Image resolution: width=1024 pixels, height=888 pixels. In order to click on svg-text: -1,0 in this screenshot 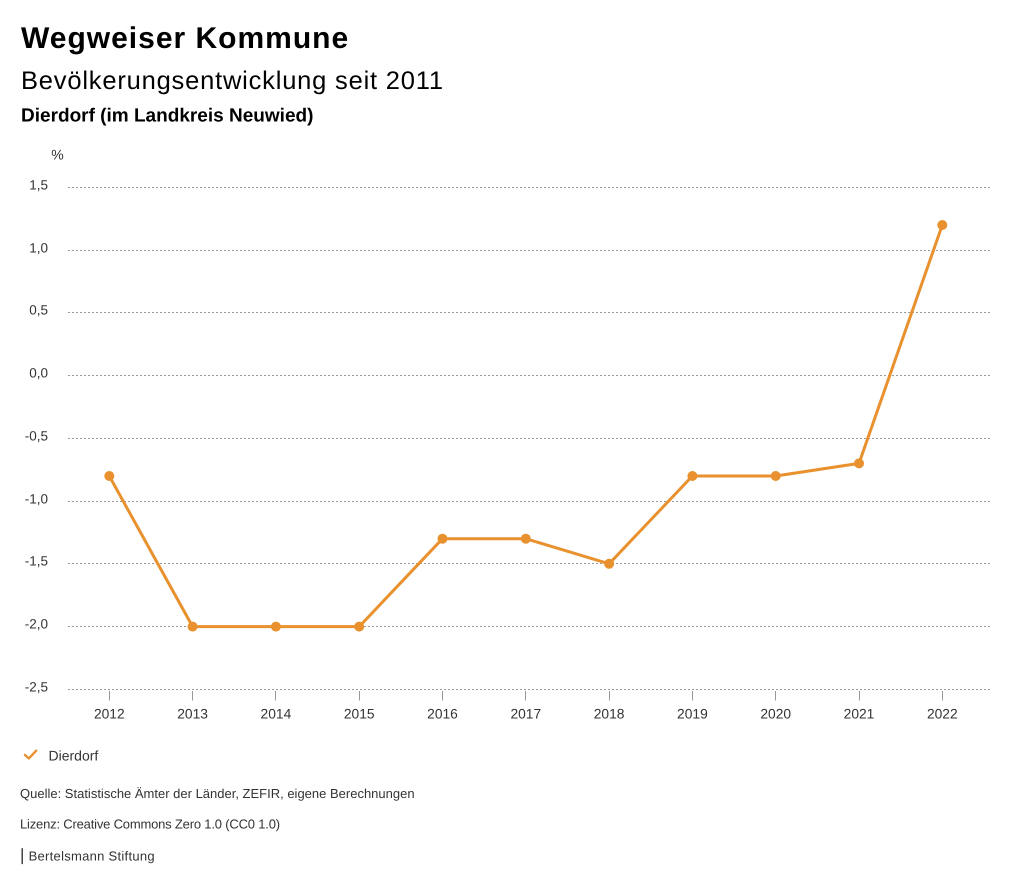, I will do `click(36, 499)`.